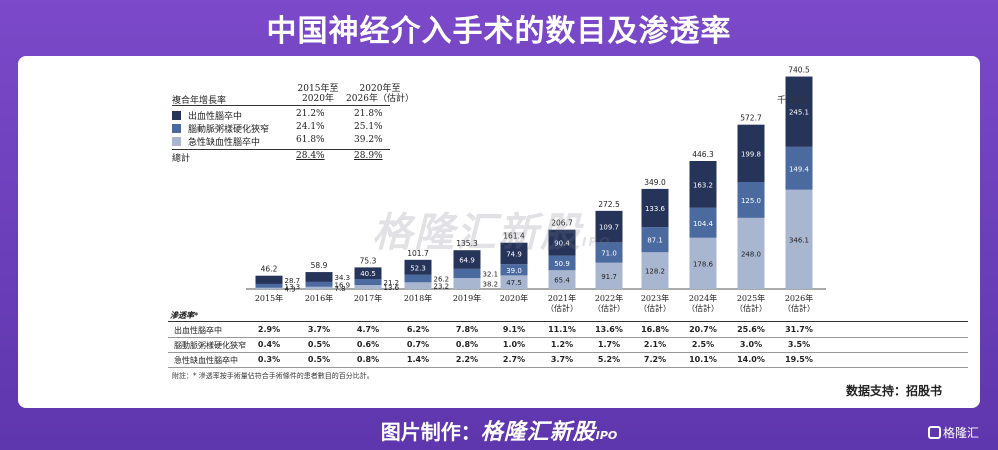  What do you see at coordinates (293, 281) in the screenshot?
I see `bar-value-label: 28.7` at bounding box center [293, 281].